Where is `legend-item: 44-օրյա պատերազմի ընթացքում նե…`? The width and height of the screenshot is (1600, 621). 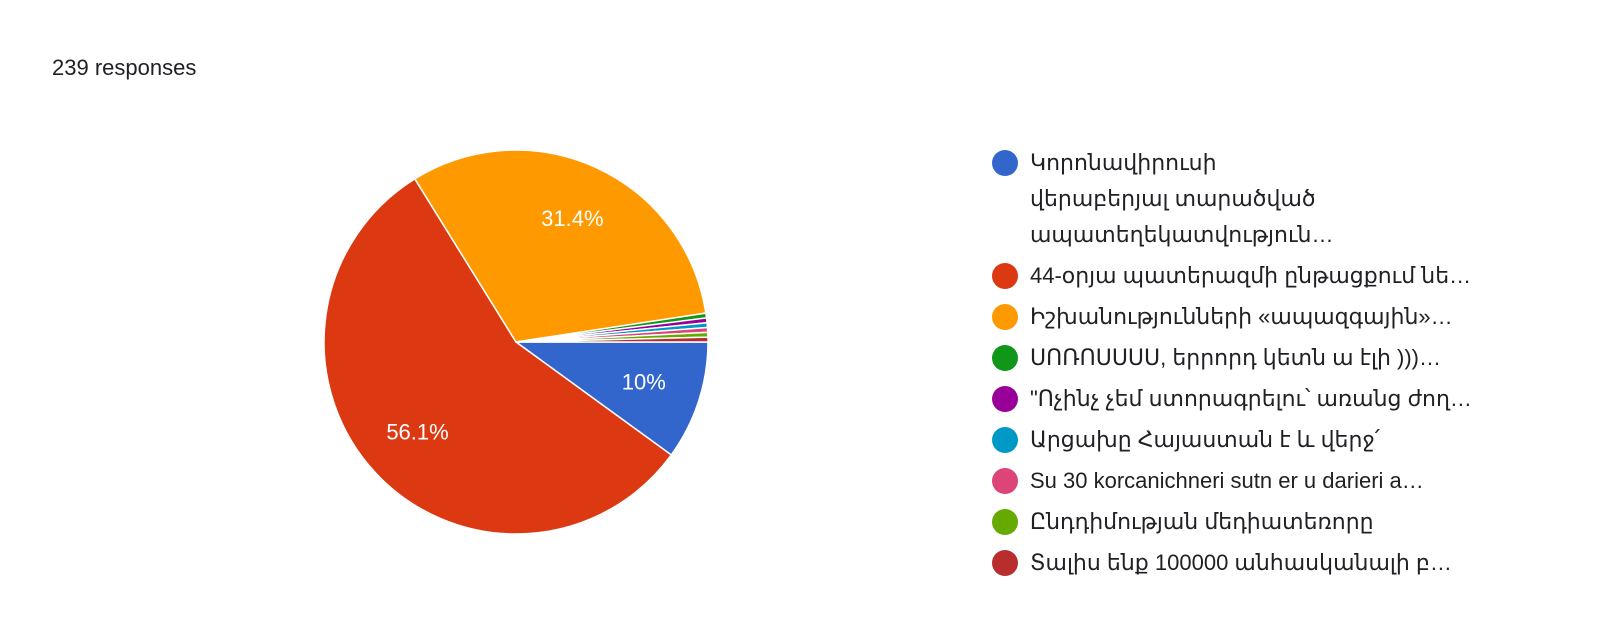
legend-item: 44-օրյա պատերազմի ընթացքում նե… is located at coordinates (1245, 276).